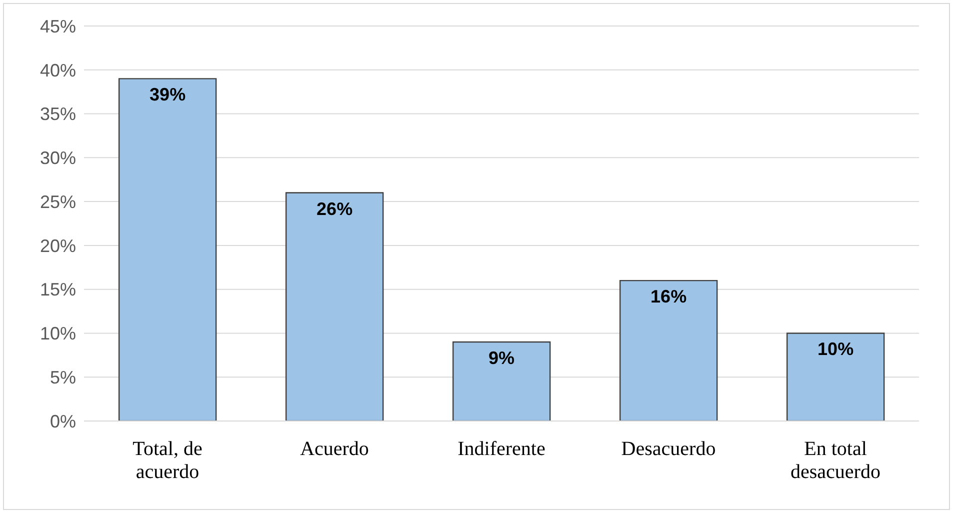  Describe the element at coordinates (58, 158) in the screenshot. I see `y-tick-label: 30%` at that location.